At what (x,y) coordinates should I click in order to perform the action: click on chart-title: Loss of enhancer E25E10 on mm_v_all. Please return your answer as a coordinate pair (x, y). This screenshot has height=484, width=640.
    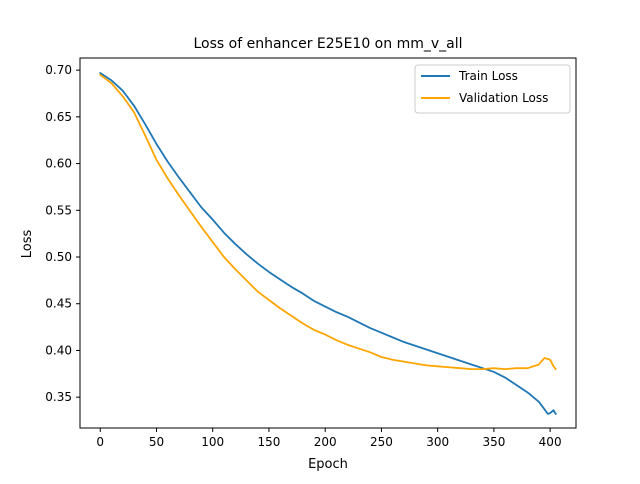
    Looking at the image, I should click on (327, 44).